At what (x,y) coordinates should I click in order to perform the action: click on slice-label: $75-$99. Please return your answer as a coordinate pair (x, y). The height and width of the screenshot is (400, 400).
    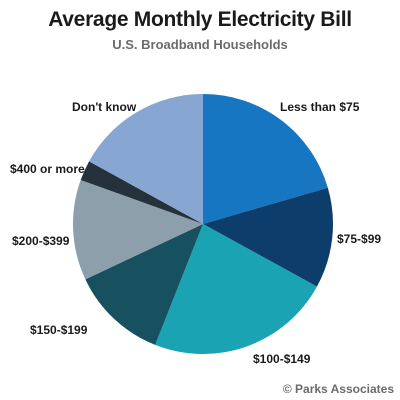
    Looking at the image, I should click on (359, 239).